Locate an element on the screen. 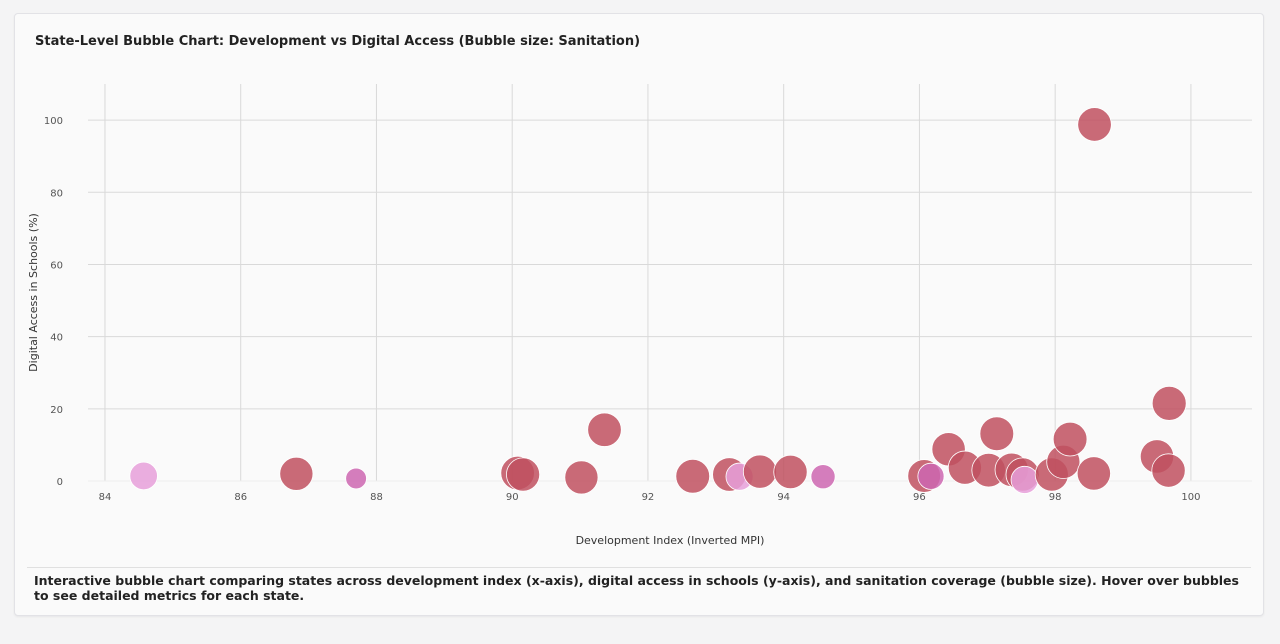  x-tick-label: 96 is located at coordinates (919, 497).